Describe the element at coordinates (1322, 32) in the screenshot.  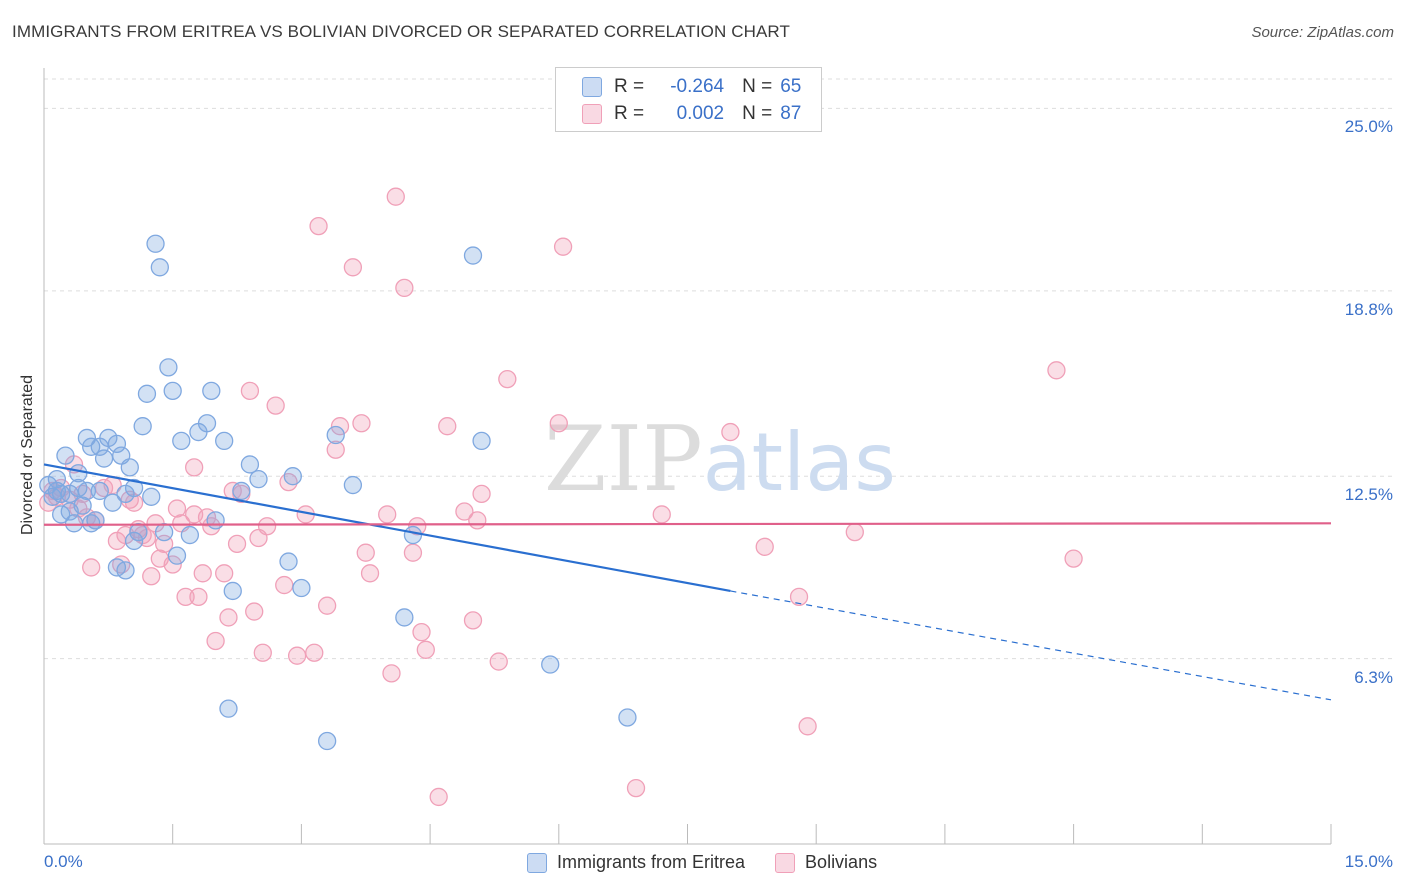
I see `chart-source: Source: ZipAtlas.com` at that location.